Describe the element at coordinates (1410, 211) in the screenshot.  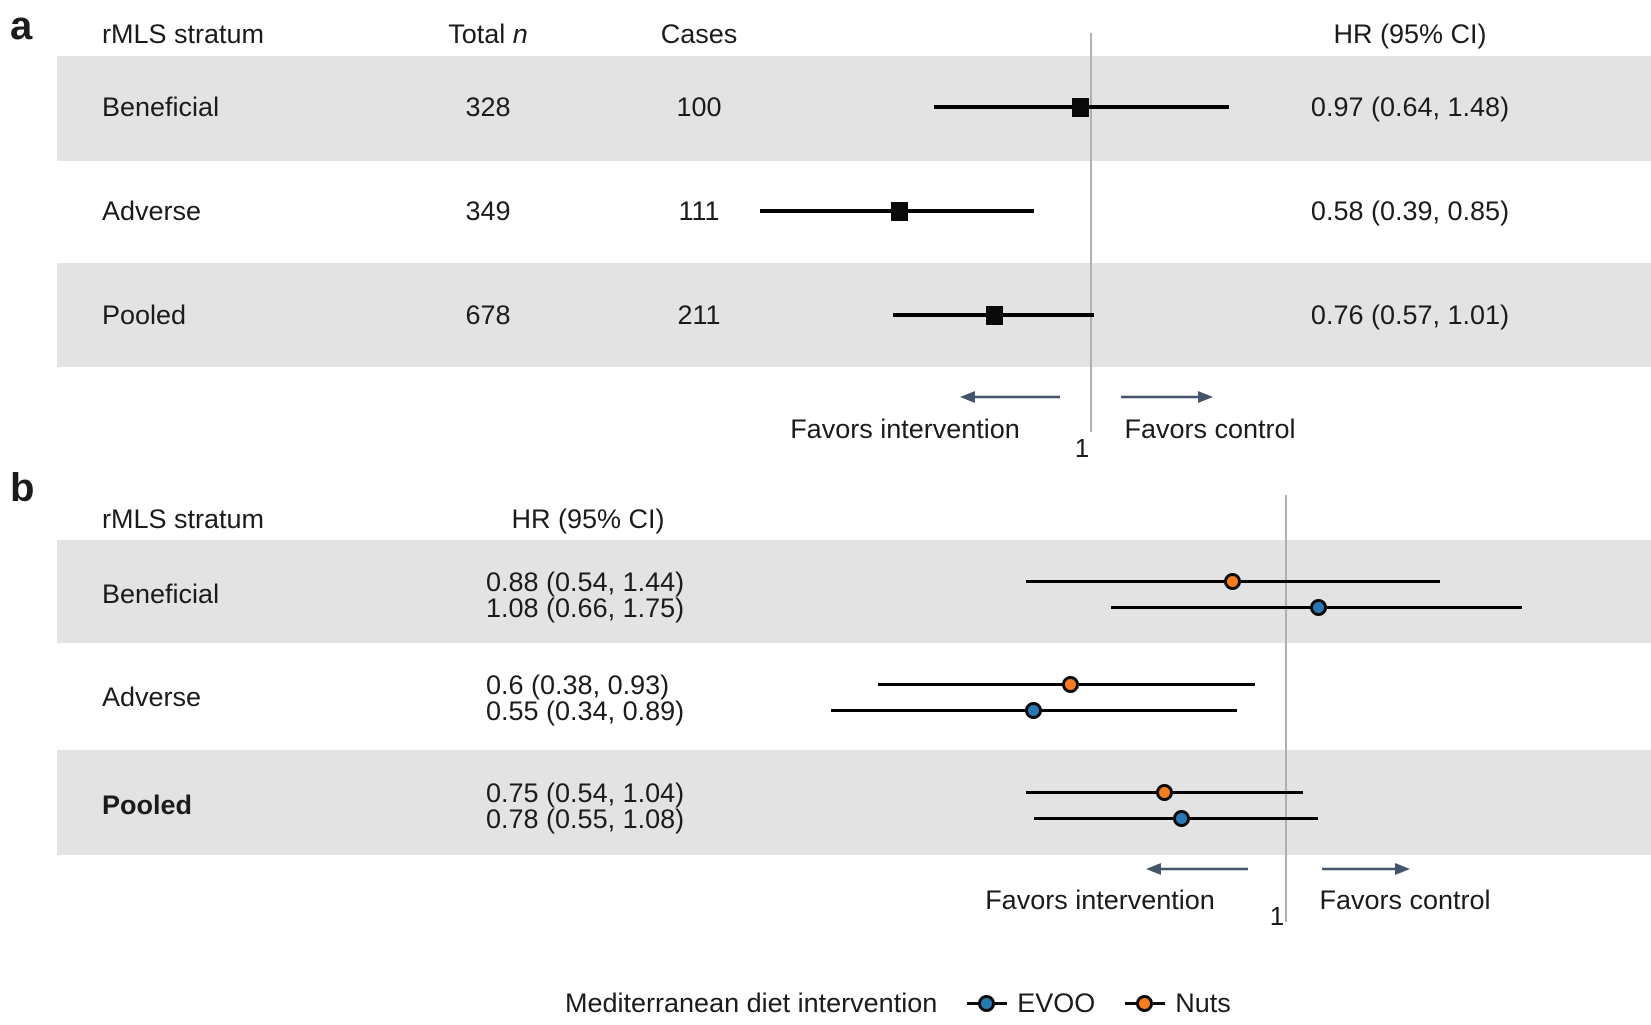
I see `hr-ci-value: 0.58 (0.39, 0.85)` at that location.